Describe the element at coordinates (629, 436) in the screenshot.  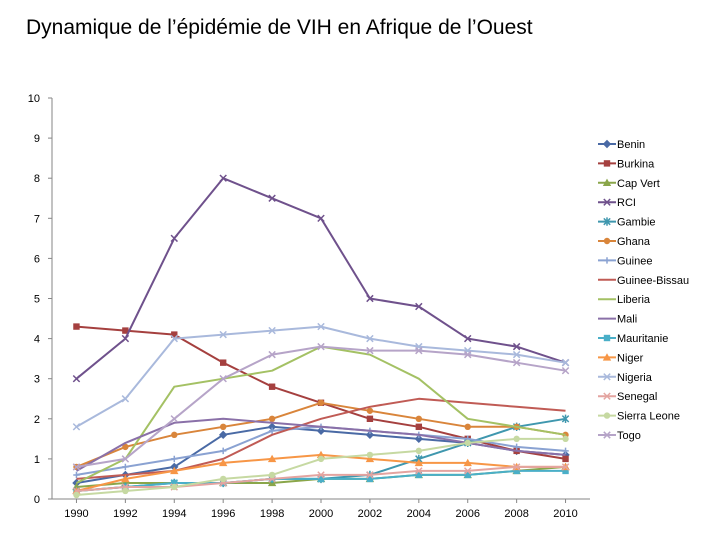
I see `legend-label: Togo` at that location.